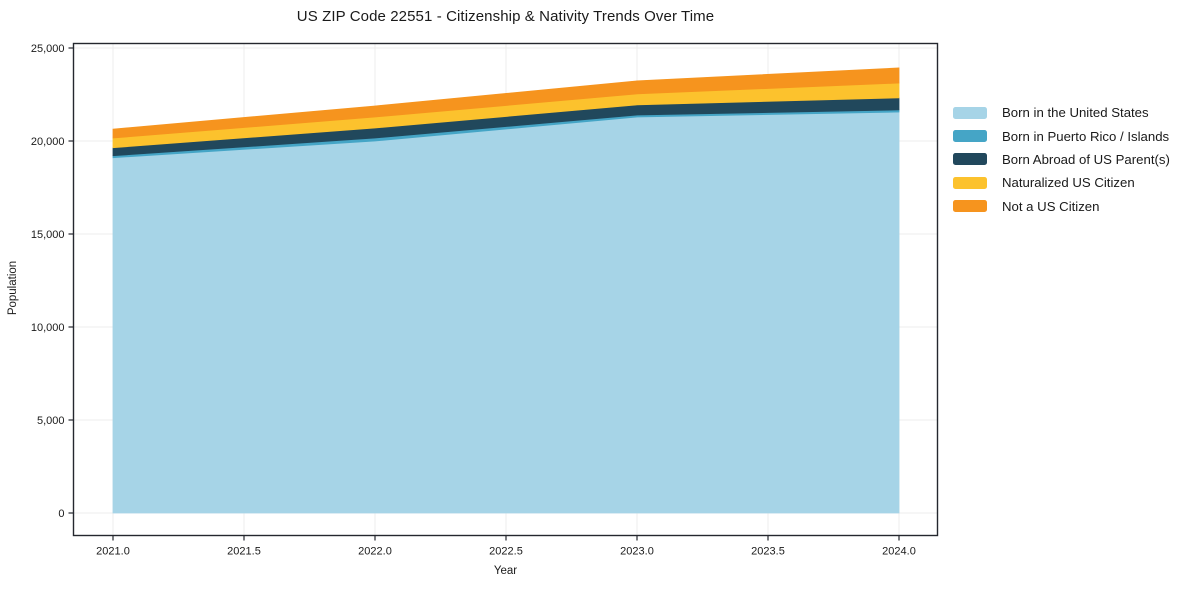 The height and width of the screenshot is (590, 1189). Describe the element at coordinates (113, 552) in the screenshot. I see `x-tick-label: 2021.0` at that location.